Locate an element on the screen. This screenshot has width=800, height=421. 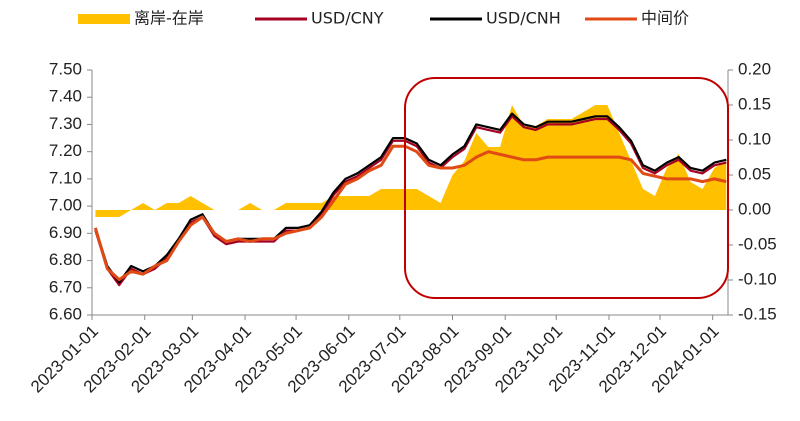
y2-tick-label: 0.20 is located at coordinates (754, 68).